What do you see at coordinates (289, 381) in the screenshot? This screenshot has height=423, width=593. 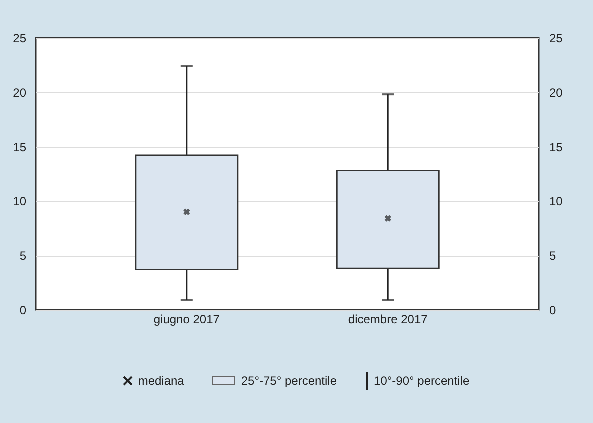 I see `text: 25°-75° percentile` at bounding box center [289, 381].